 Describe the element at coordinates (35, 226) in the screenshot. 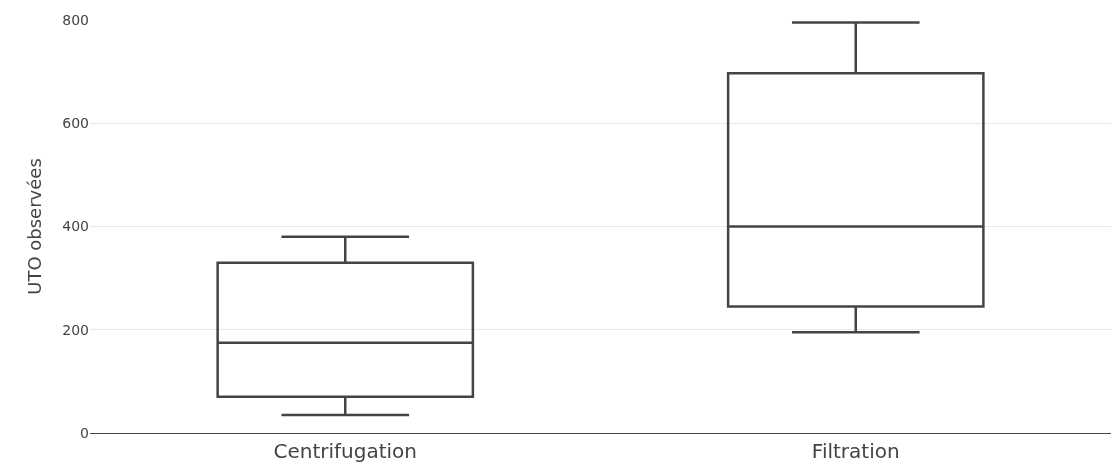

I see `y-axis-title: UTO observées` at that location.